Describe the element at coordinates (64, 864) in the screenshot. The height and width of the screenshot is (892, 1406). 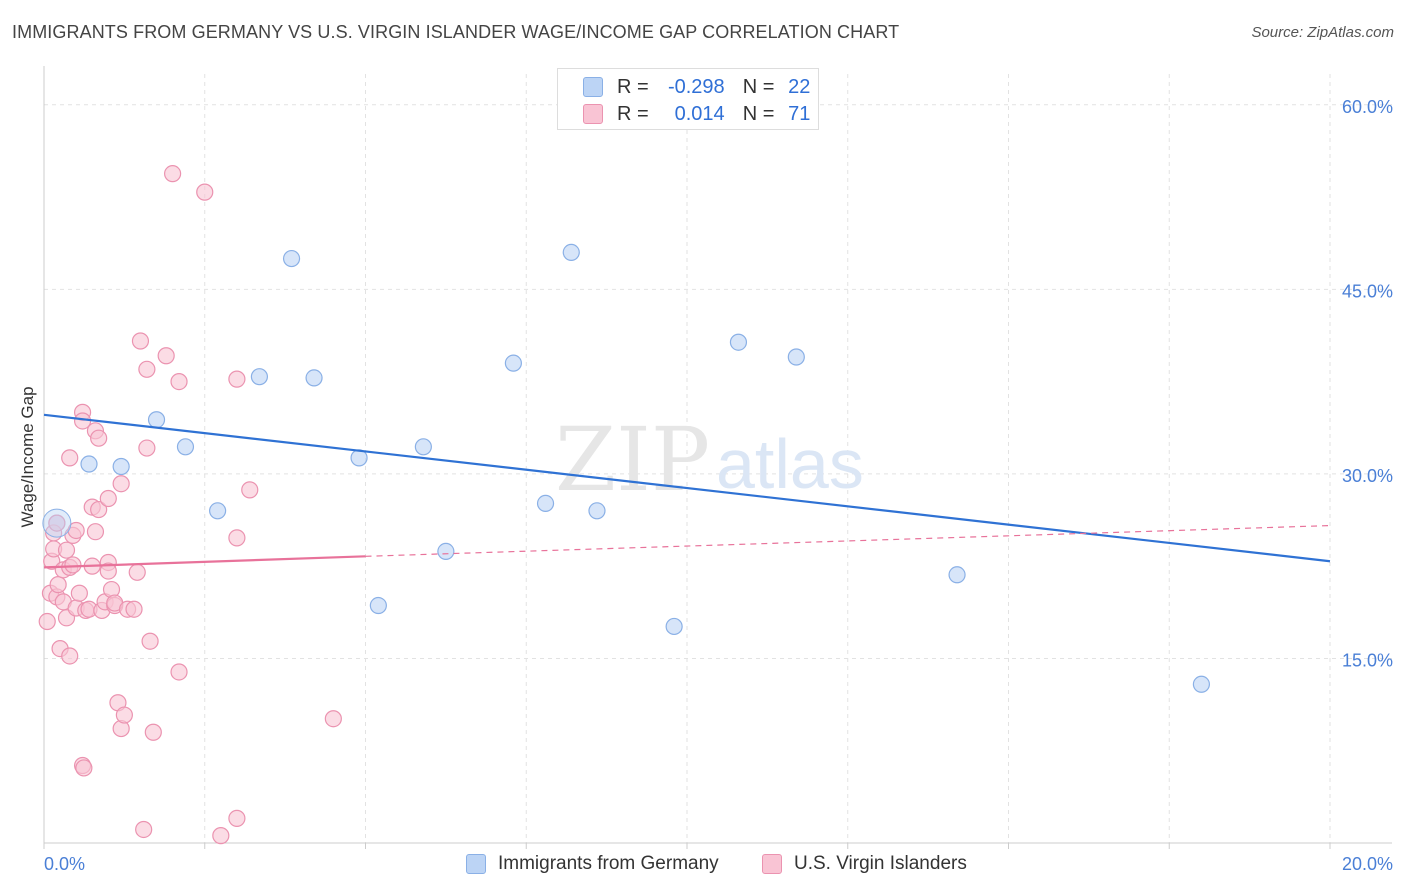
I see `x-tick-label: 0.0%` at that location.